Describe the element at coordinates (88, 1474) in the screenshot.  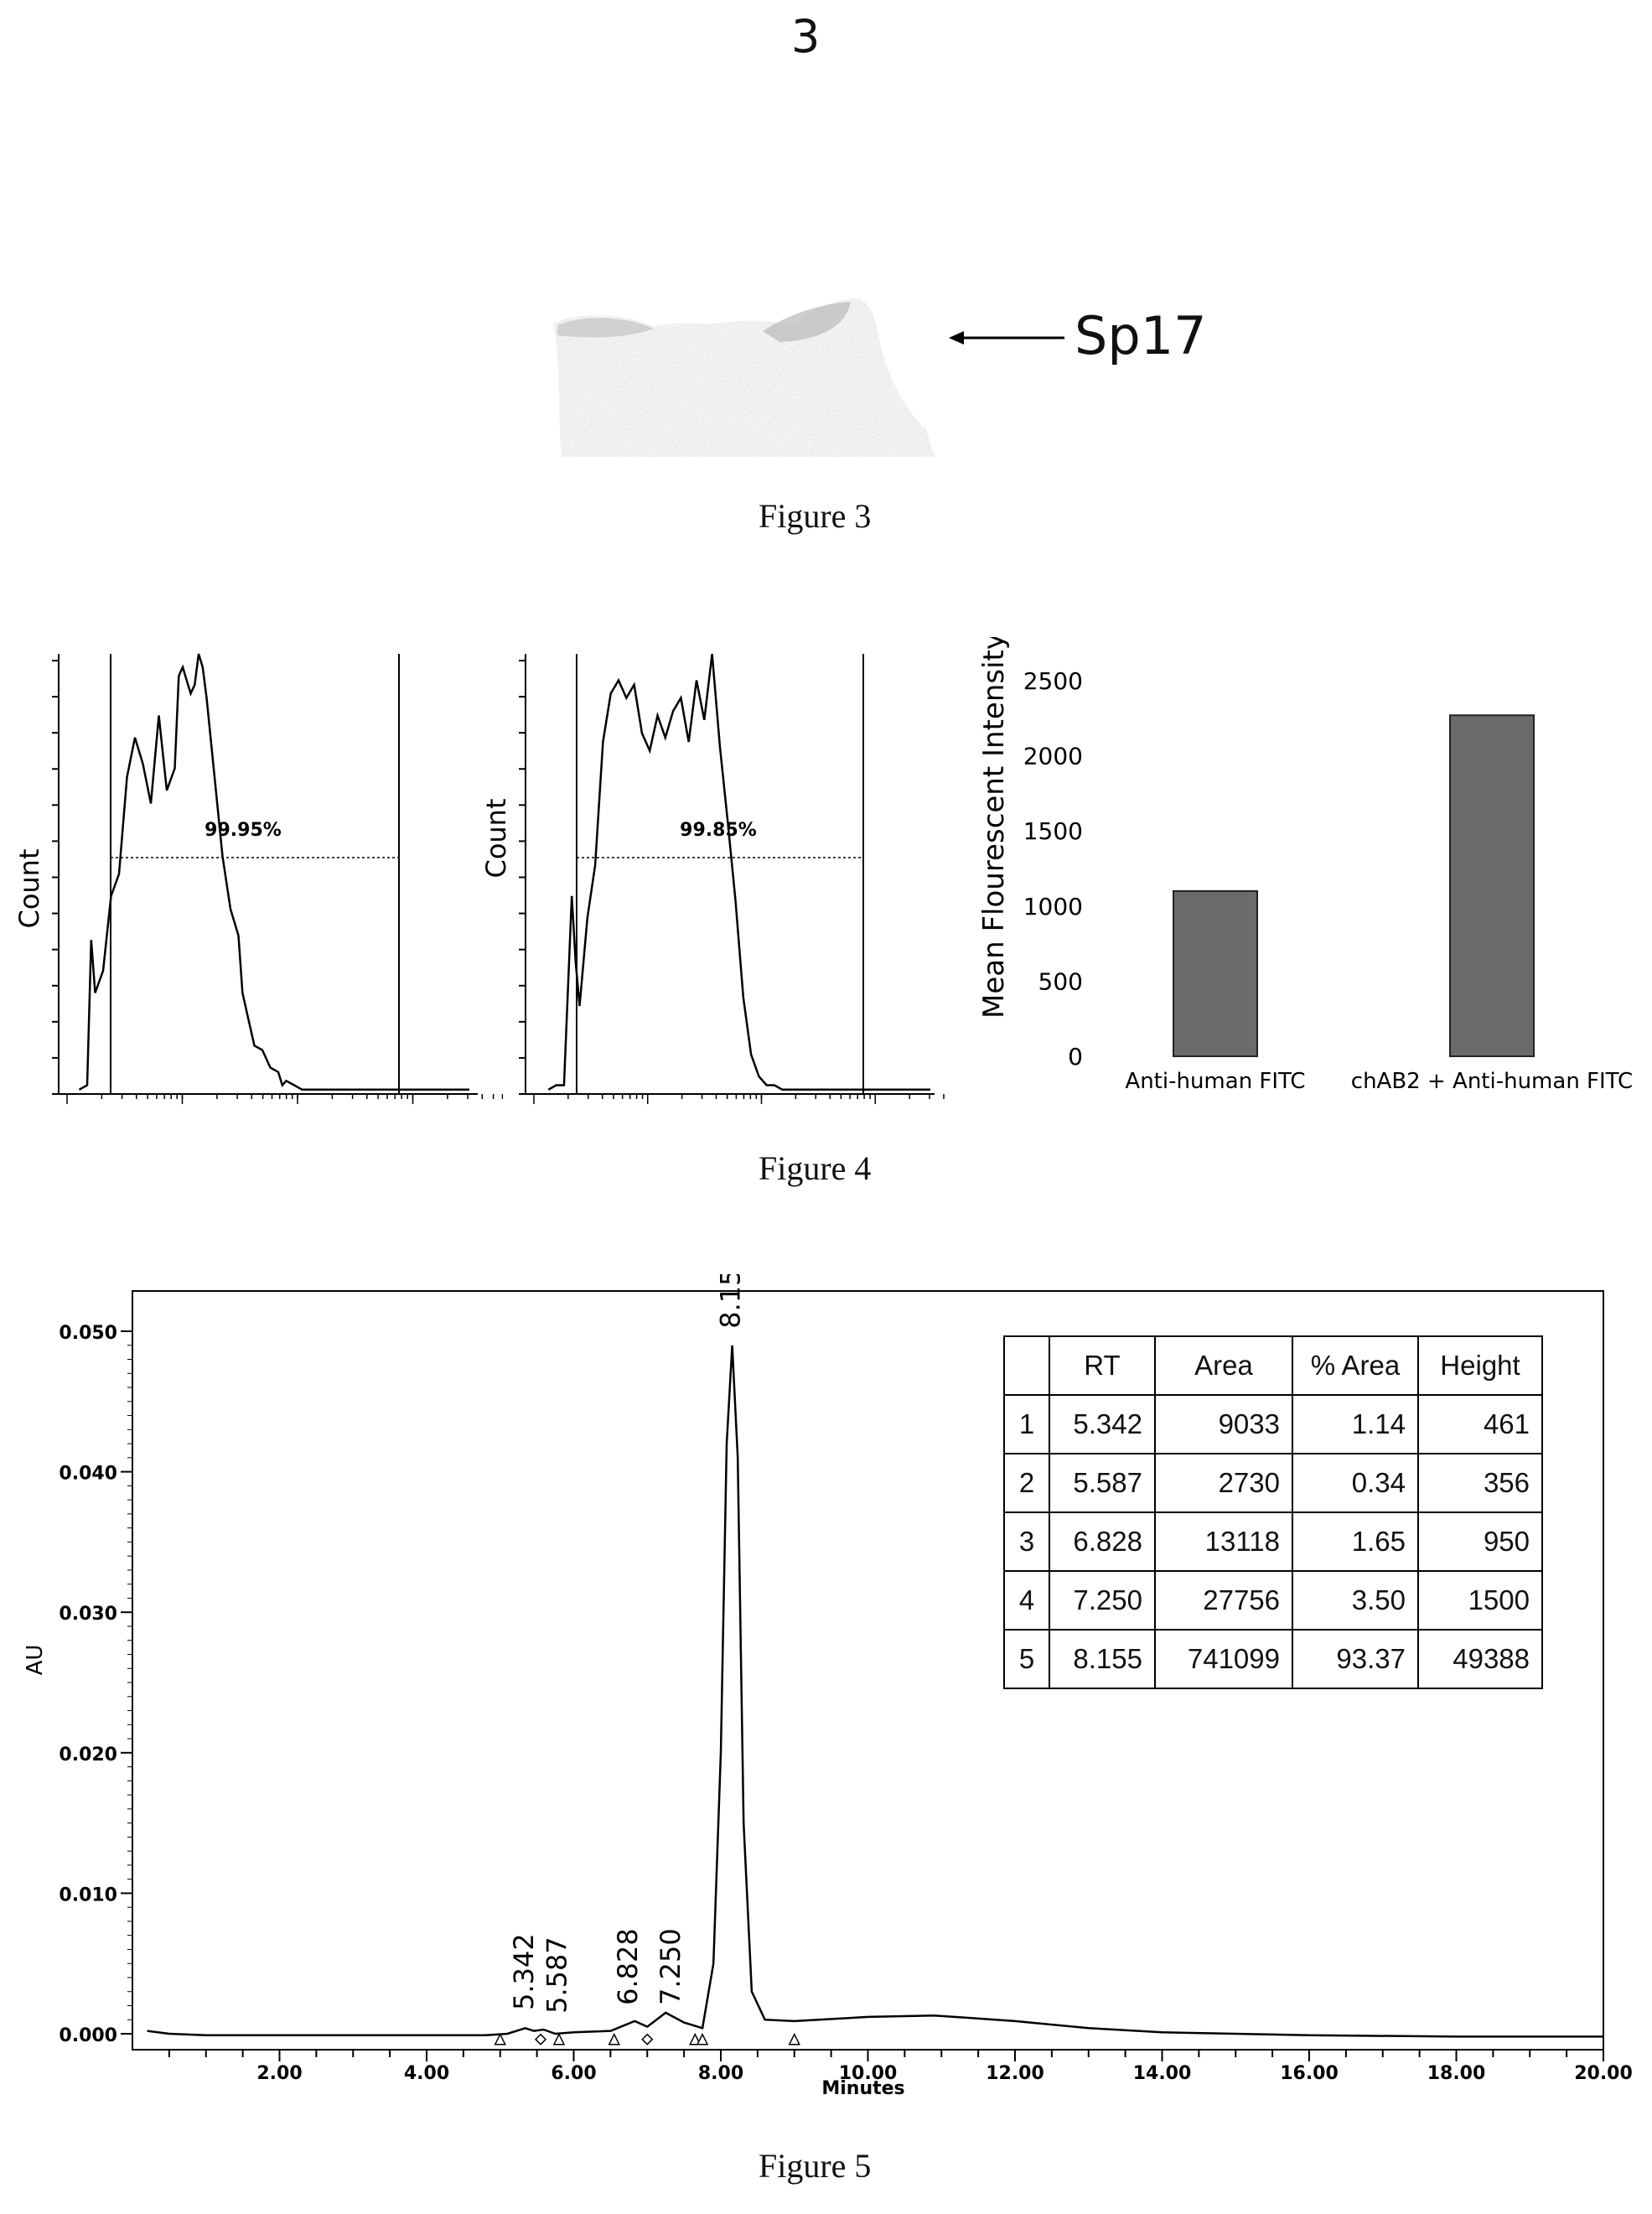
I see `y-tick-label: 0.040` at that location.